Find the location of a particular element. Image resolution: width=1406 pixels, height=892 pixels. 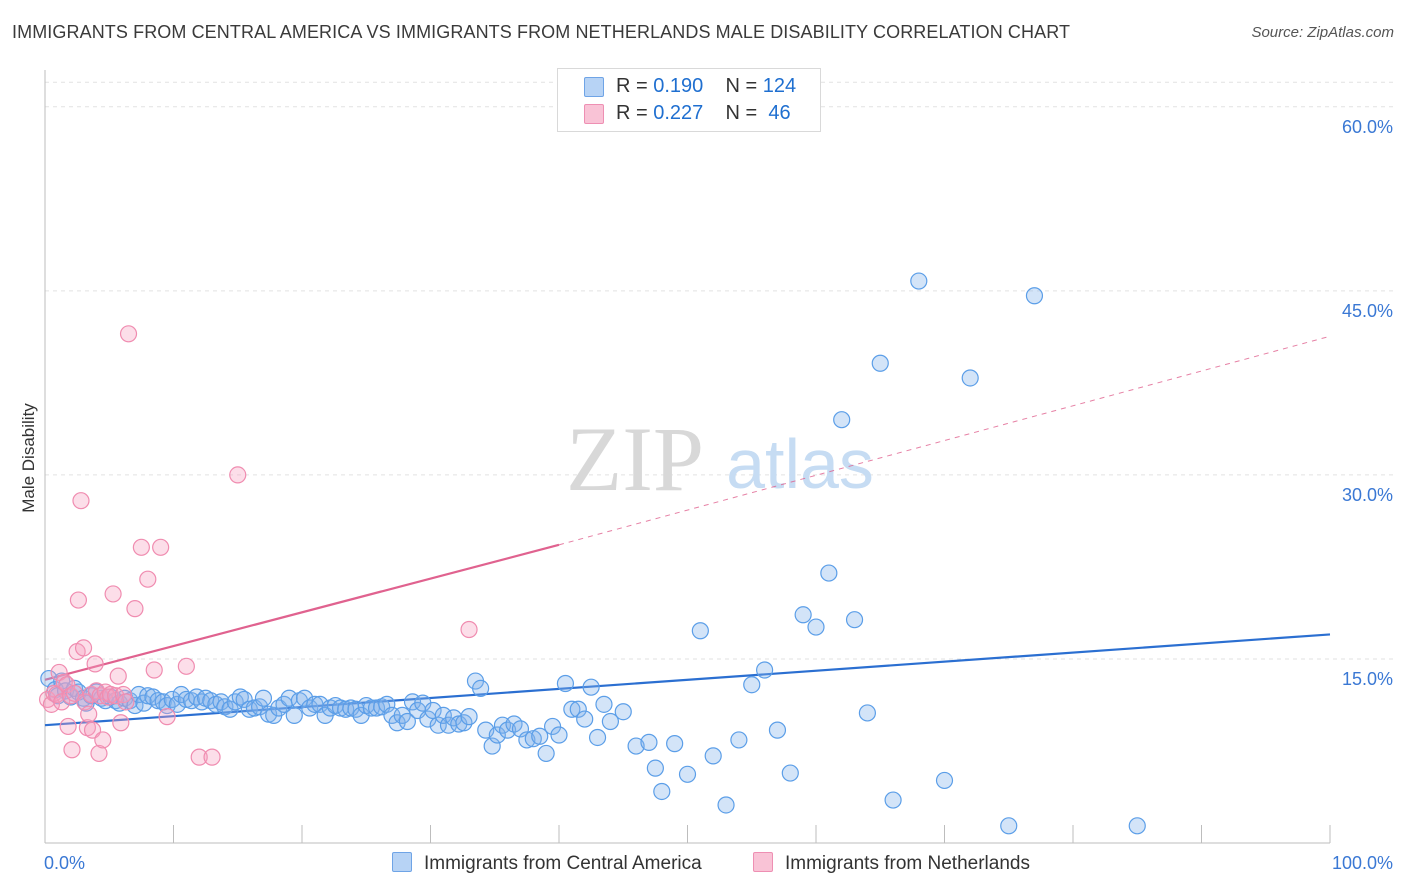

y-tick-label: 15.0% is located at coordinates (1367, 679).